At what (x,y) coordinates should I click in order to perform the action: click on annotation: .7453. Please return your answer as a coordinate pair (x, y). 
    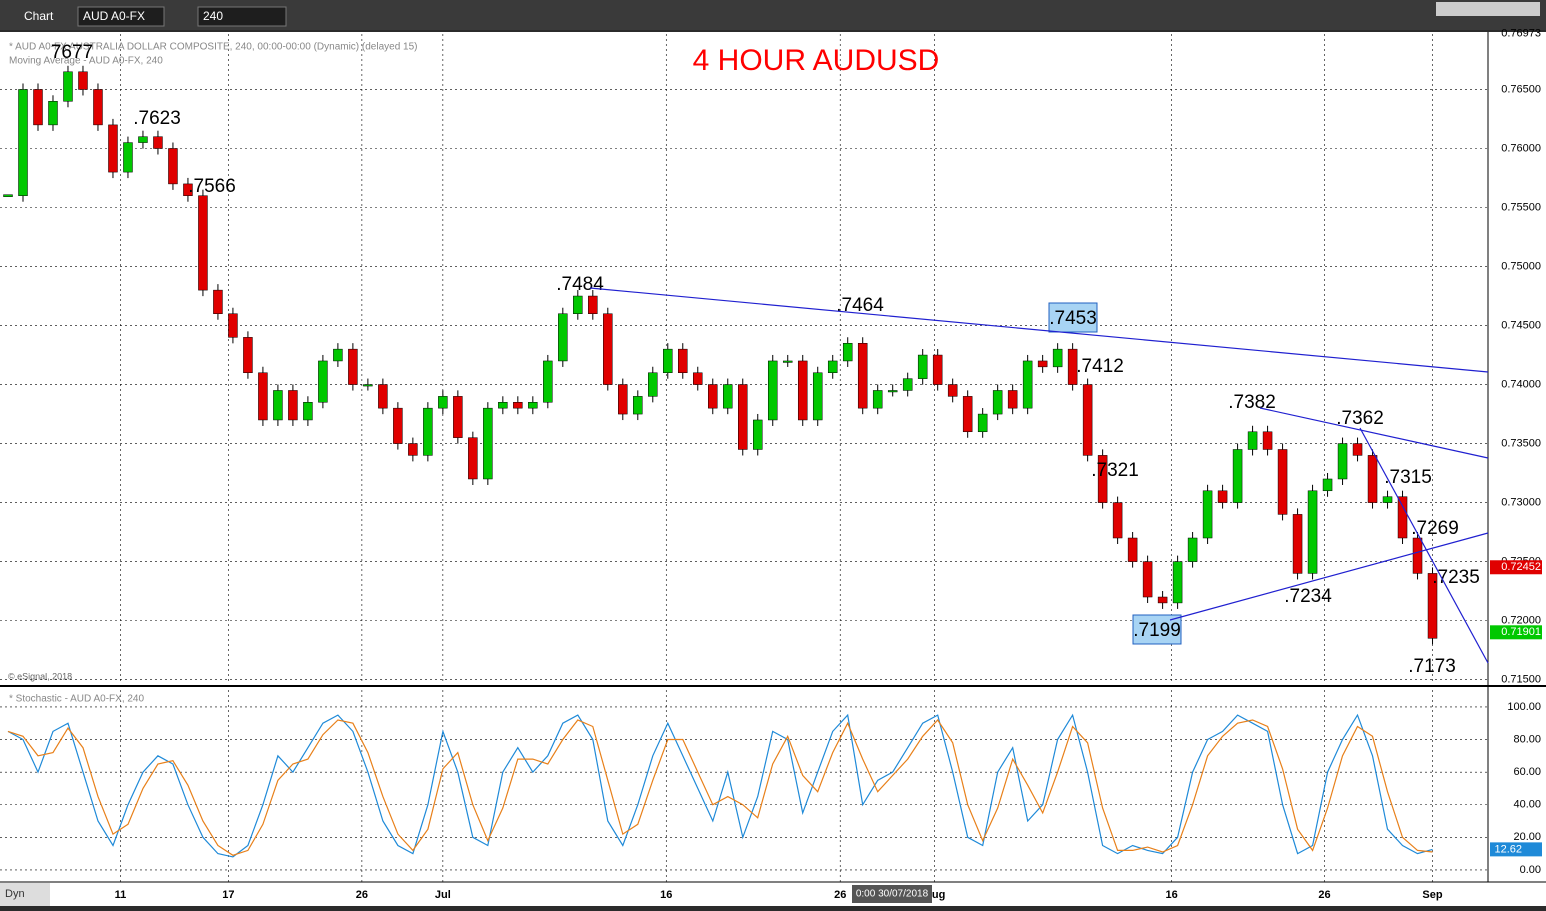
    Looking at the image, I should click on (1073, 318).